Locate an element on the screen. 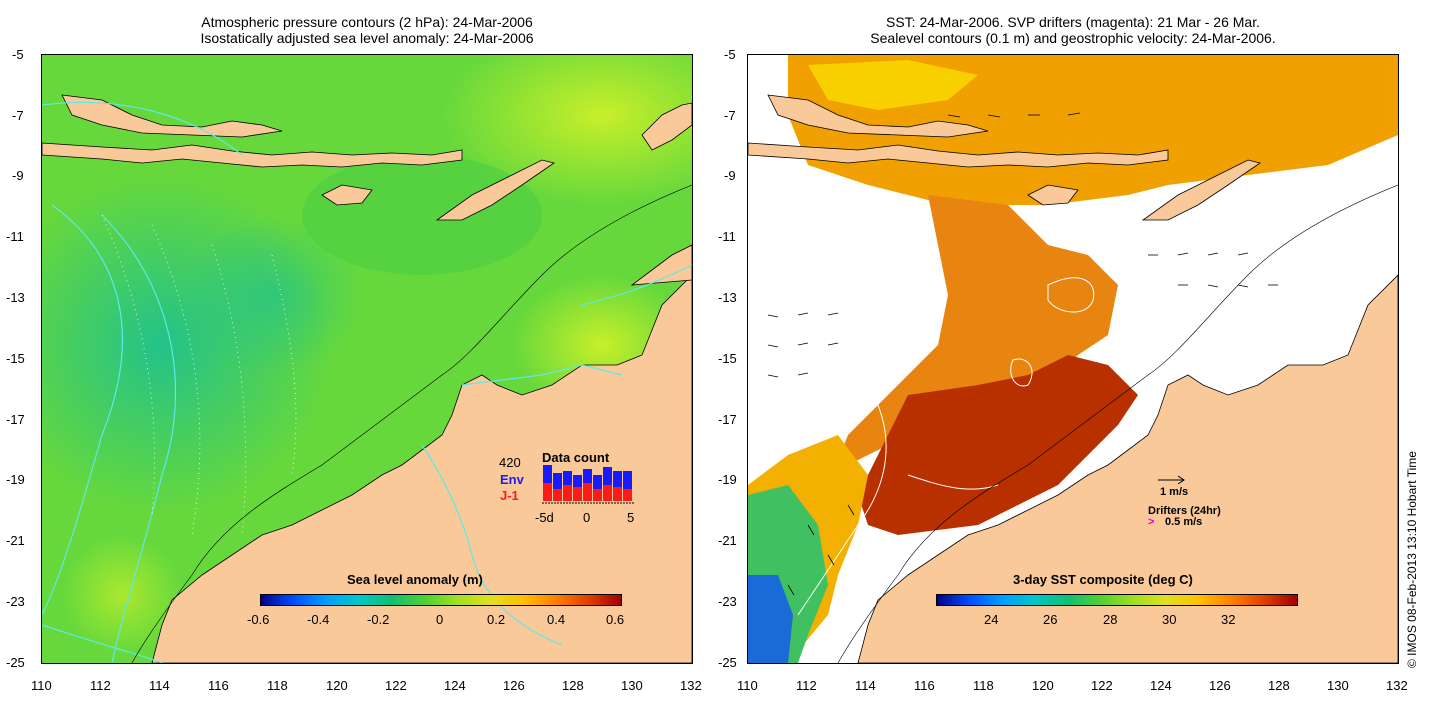 Image resolution: width=1440 pixels, height=710 pixels. sumba-island is located at coordinates (347, 195).